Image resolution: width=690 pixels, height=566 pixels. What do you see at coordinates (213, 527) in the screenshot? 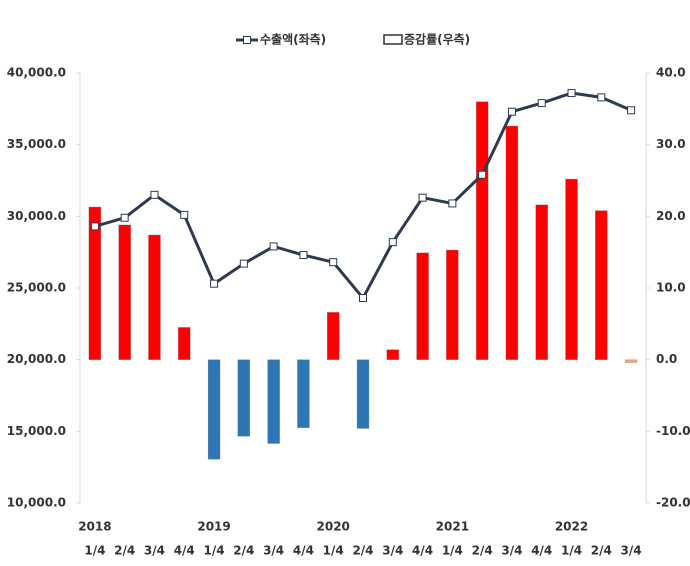
I see `year-label: 2019` at bounding box center [213, 527].